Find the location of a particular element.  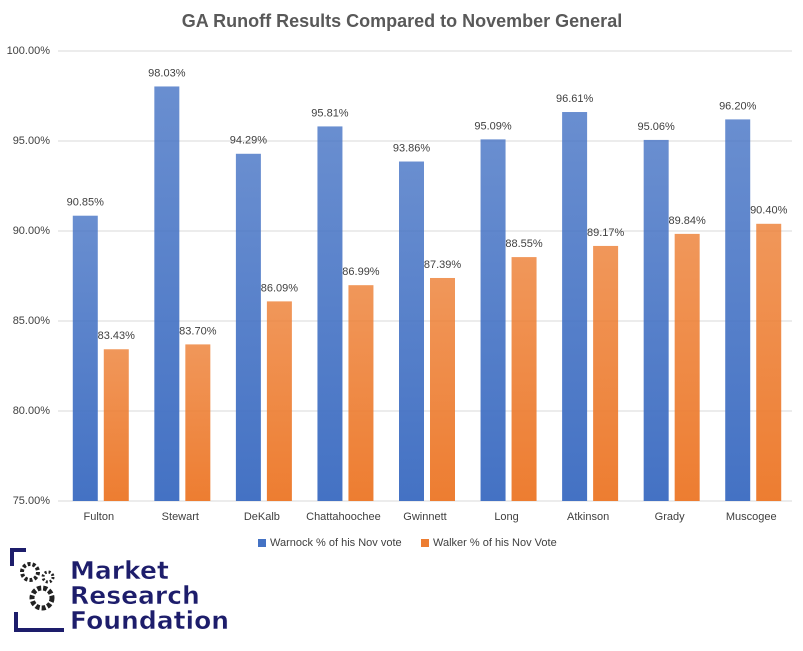

logo-text: Market is located at coordinates (119, 570).